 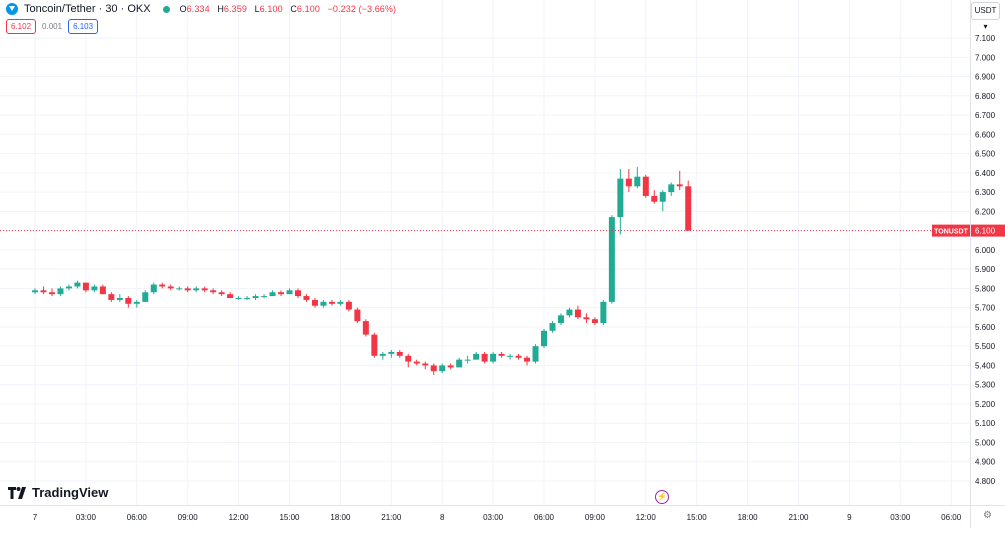 What do you see at coordinates (271, 9) in the screenshot?
I see `low-value: 6.100` at bounding box center [271, 9].